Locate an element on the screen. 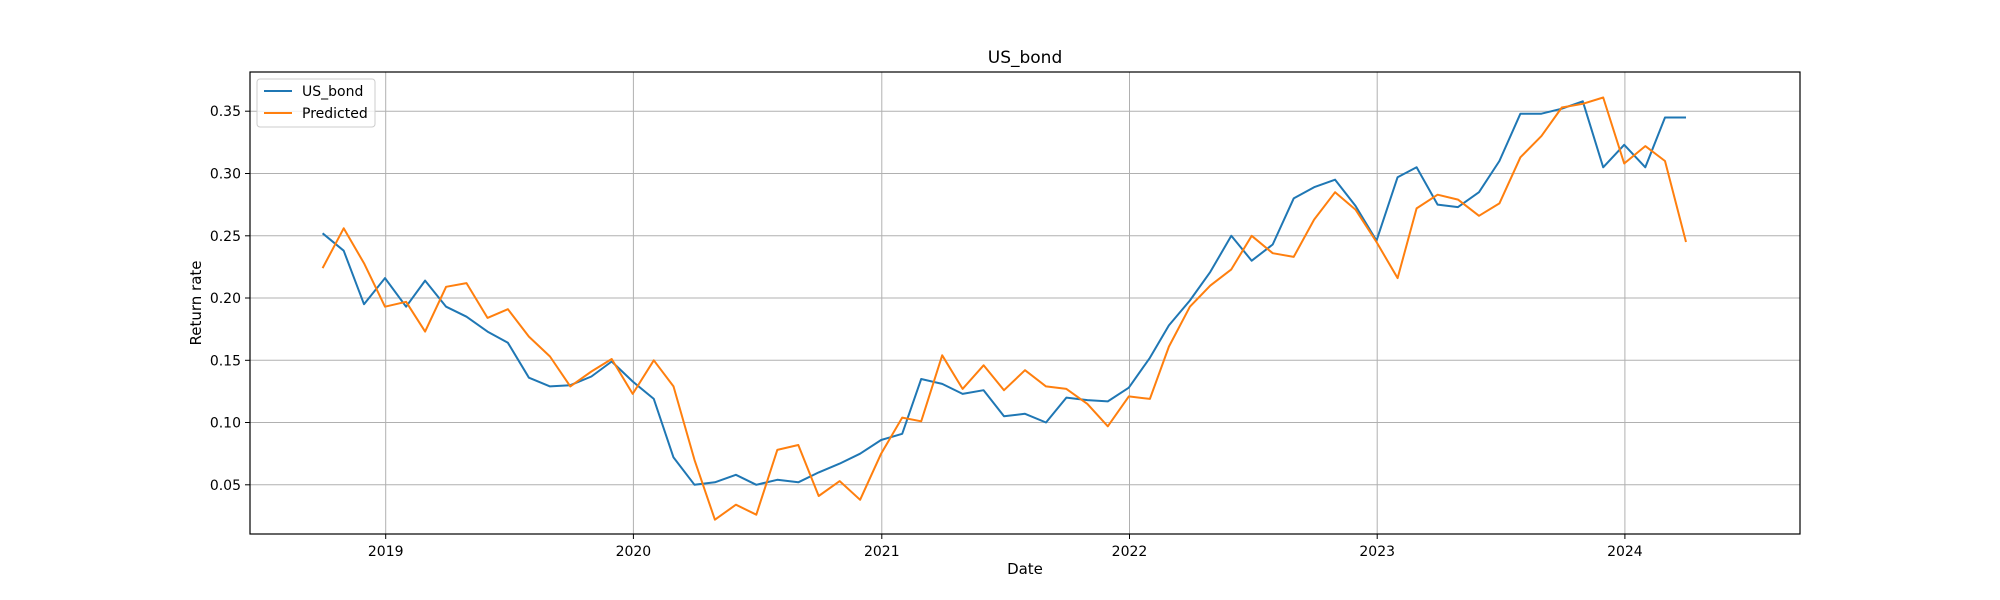 This screenshot has height=600, width=2000. chart-title: US_bond is located at coordinates (1025, 58).